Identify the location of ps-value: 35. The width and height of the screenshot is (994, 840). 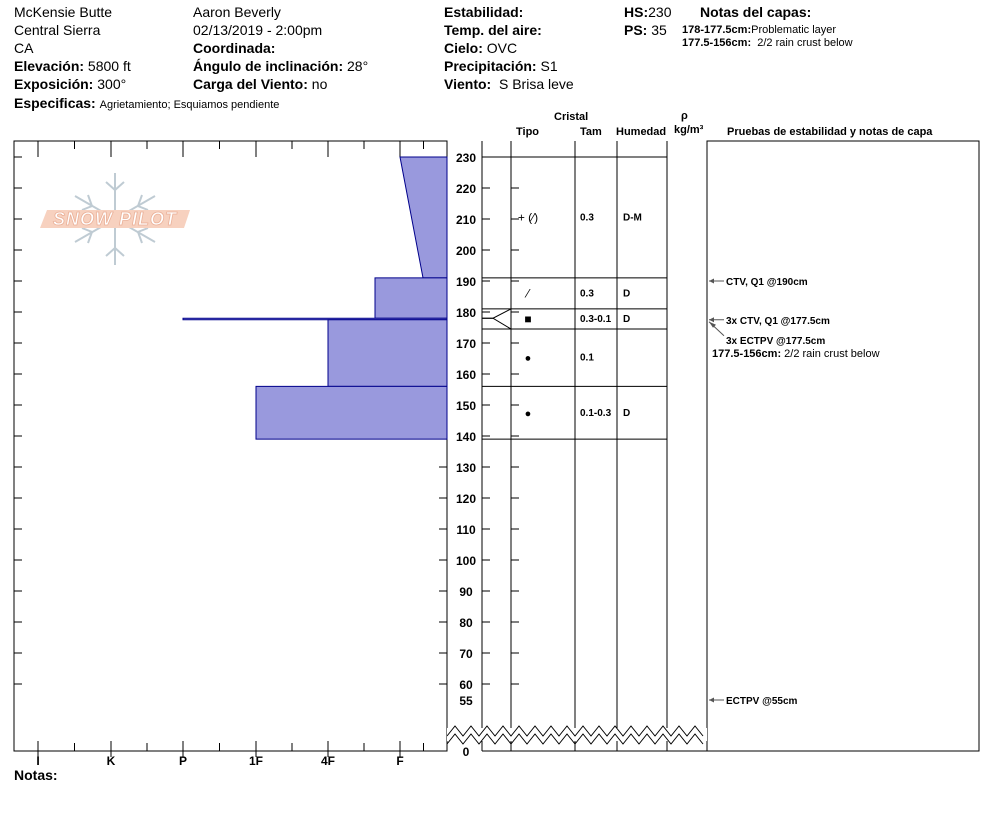
(659, 30).